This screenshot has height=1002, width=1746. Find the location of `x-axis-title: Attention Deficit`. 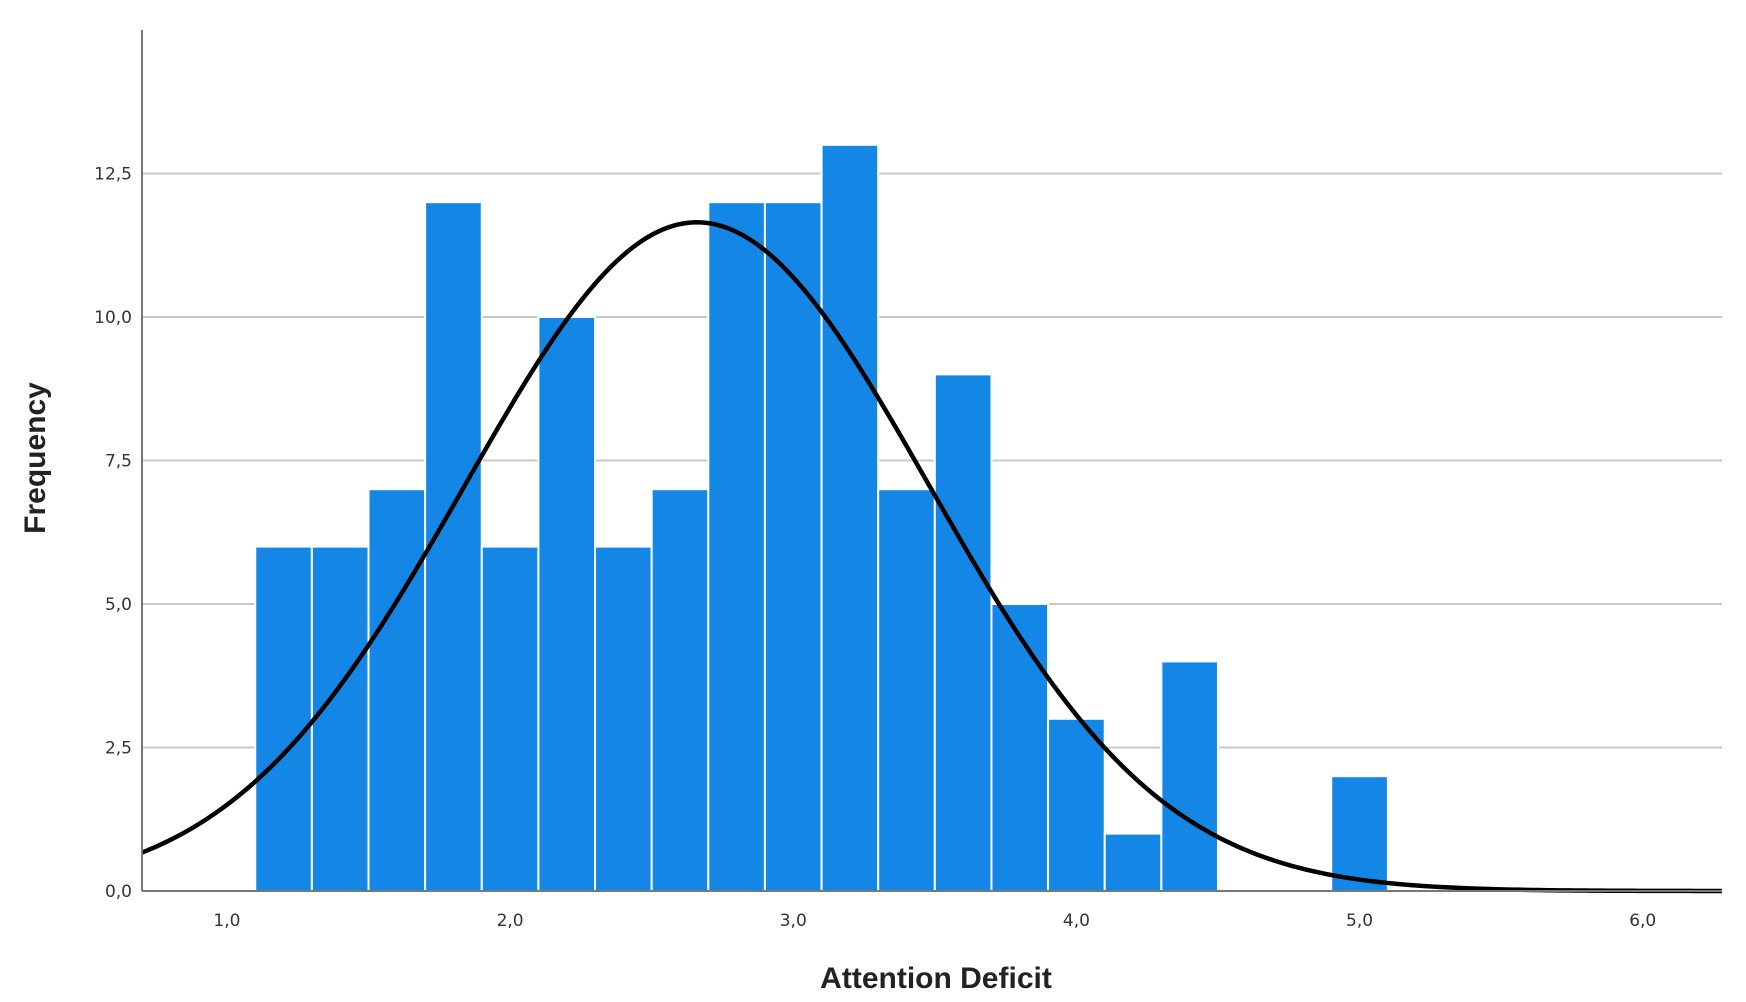

x-axis-title: Attention Deficit is located at coordinates (936, 978).